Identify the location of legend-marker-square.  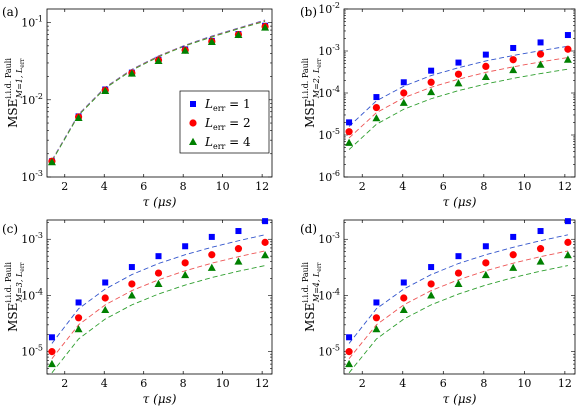
(193, 104).